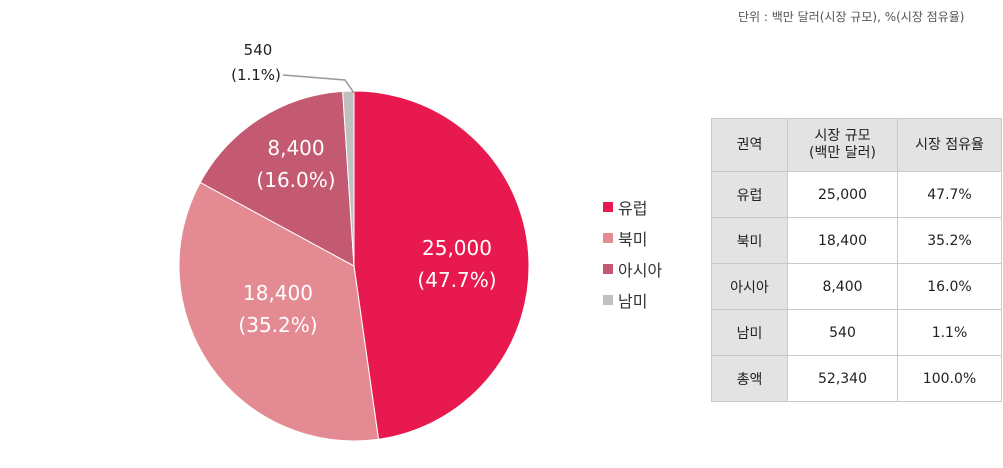 This screenshot has width=1003, height=468. What do you see at coordinates (949, 240) in the screenshot?
I see `cell-market-share: 35.2%` at bounding box center [949, 240].